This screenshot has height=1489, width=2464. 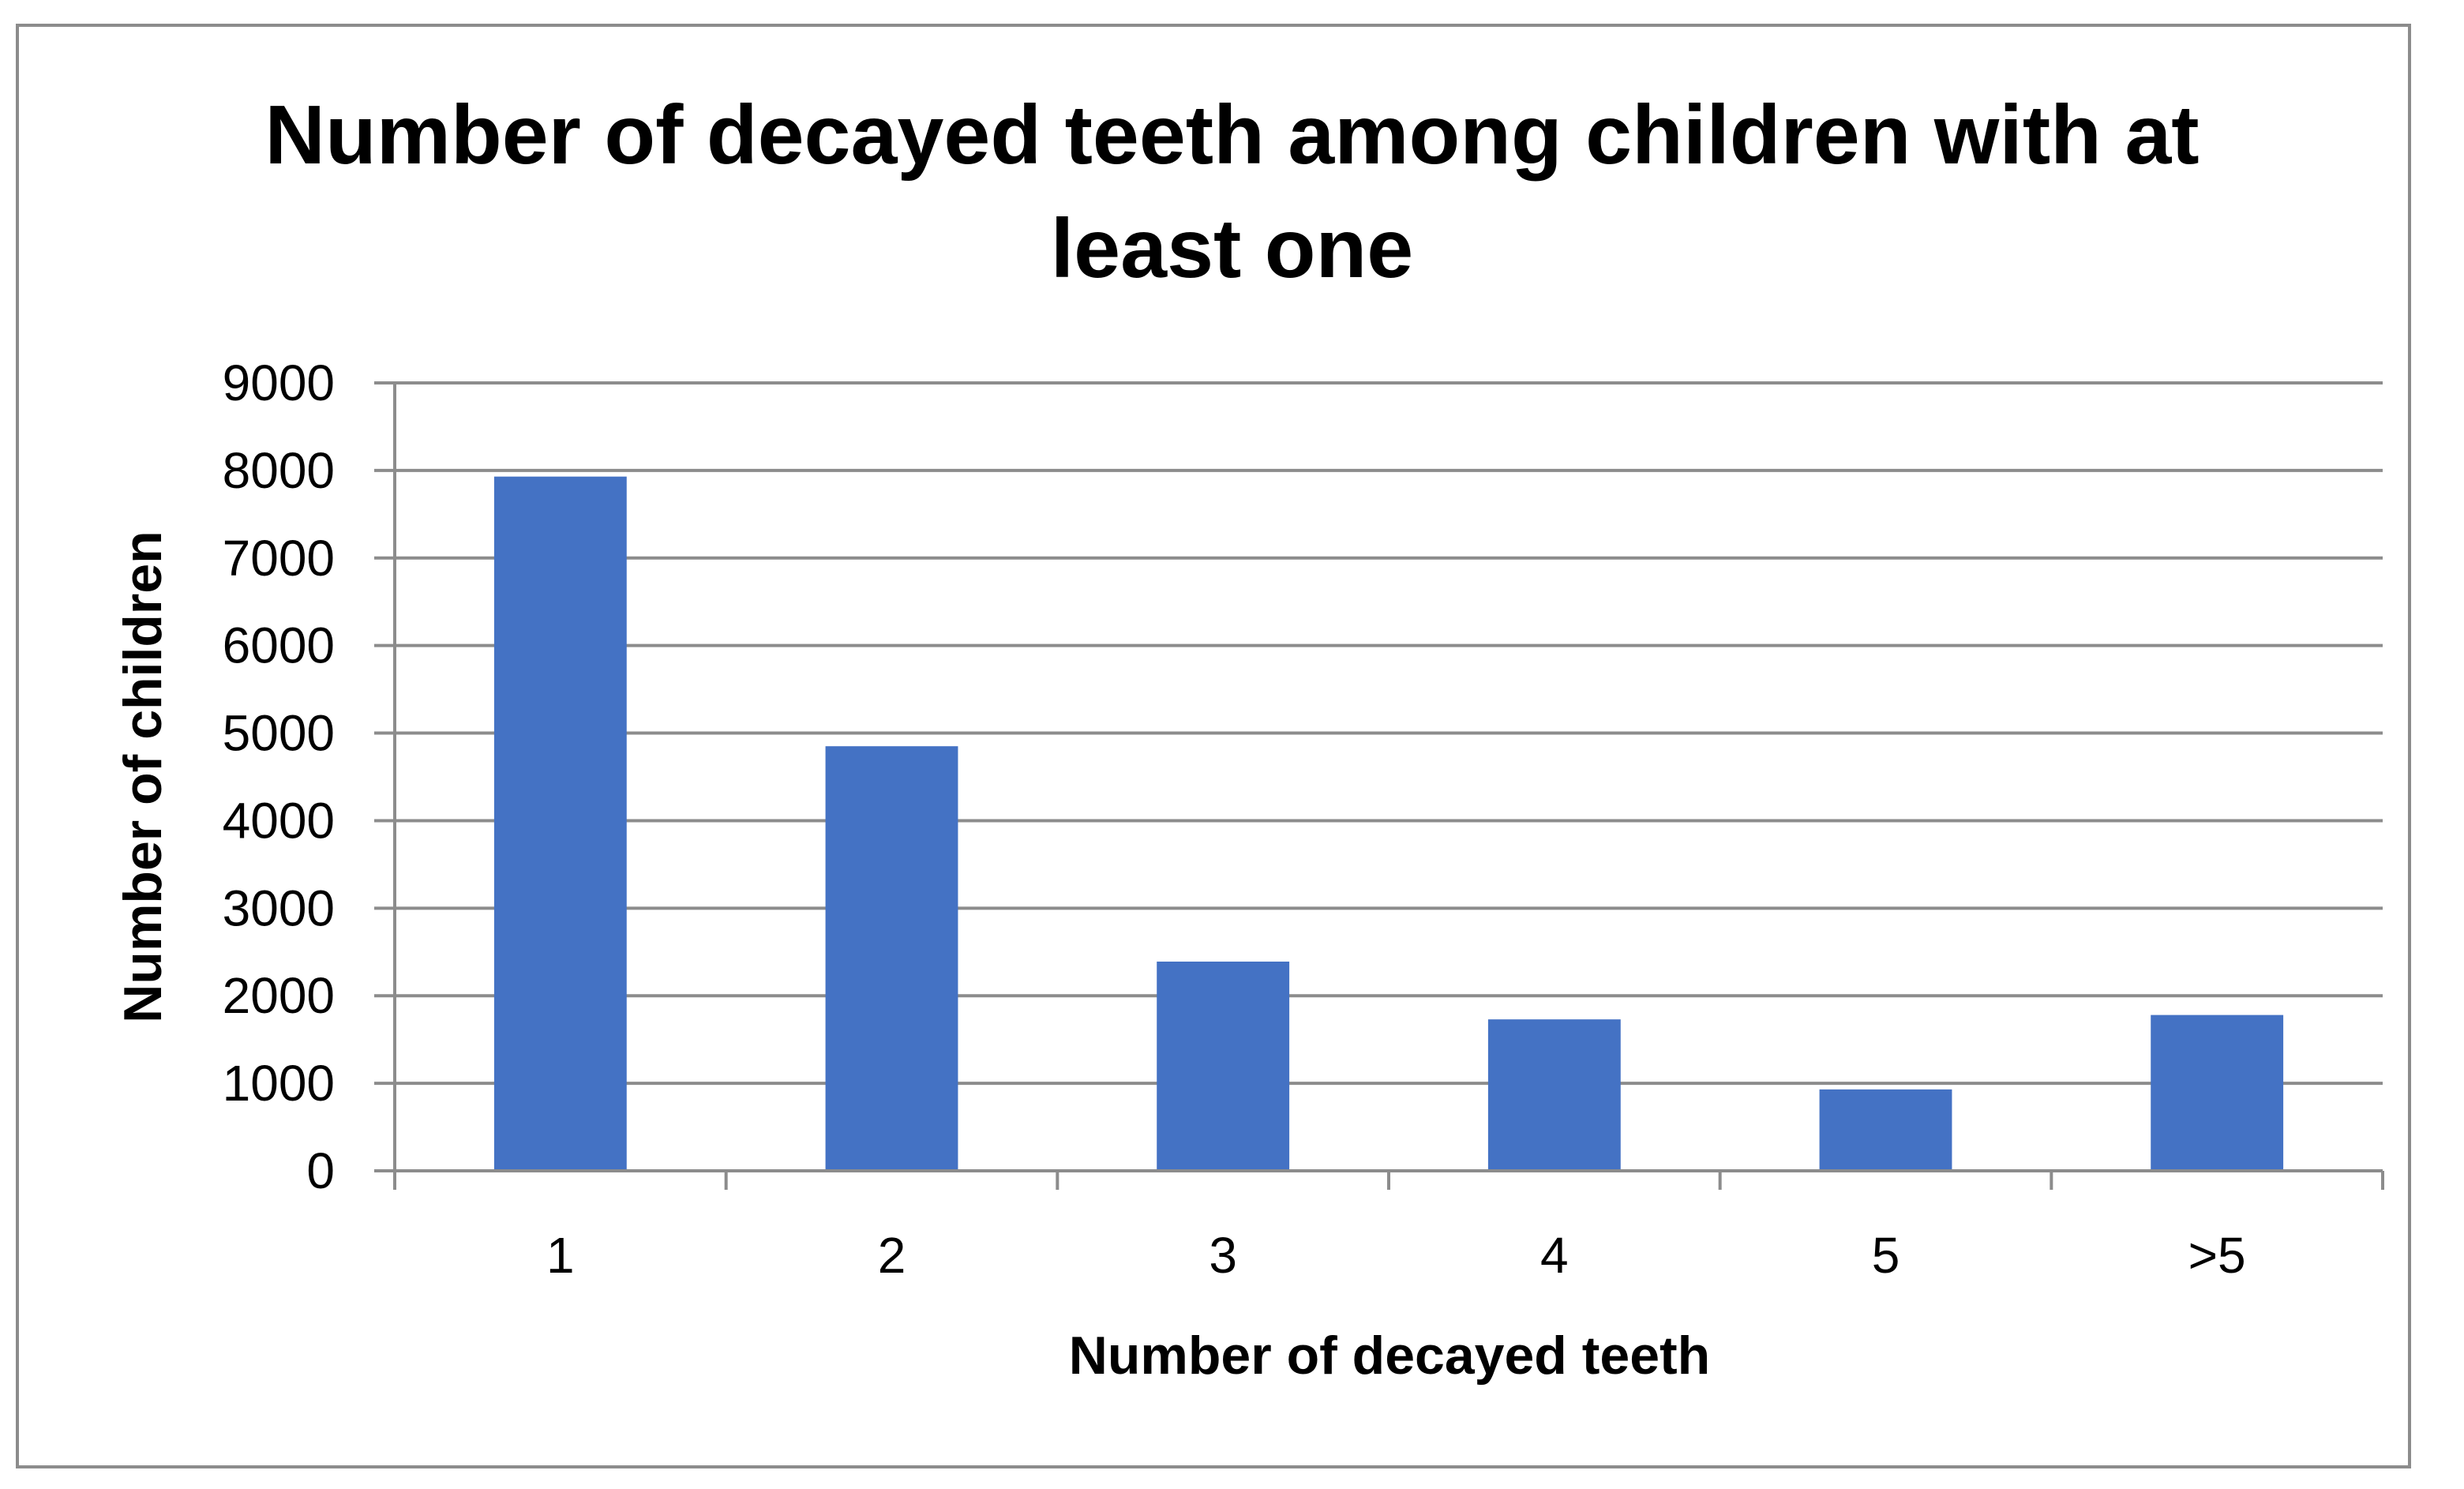 I want to click on y-tick-label: 7000, so click(x=279, y=559).